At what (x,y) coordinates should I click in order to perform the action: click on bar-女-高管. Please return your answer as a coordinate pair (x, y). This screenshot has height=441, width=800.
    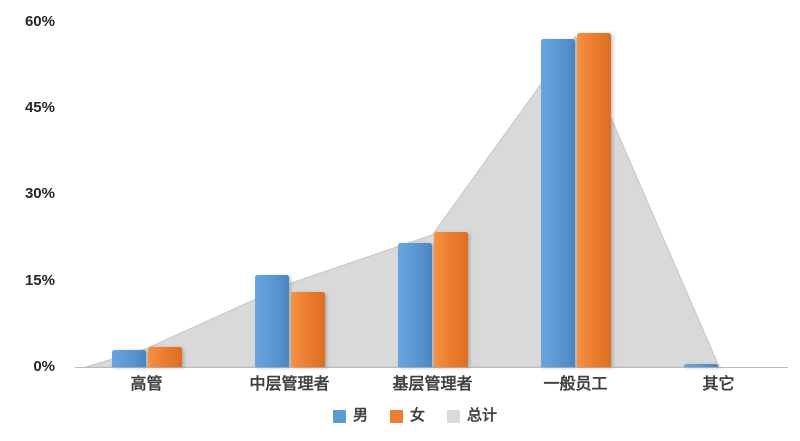
    Looking at the image, I should click on (164, 357).